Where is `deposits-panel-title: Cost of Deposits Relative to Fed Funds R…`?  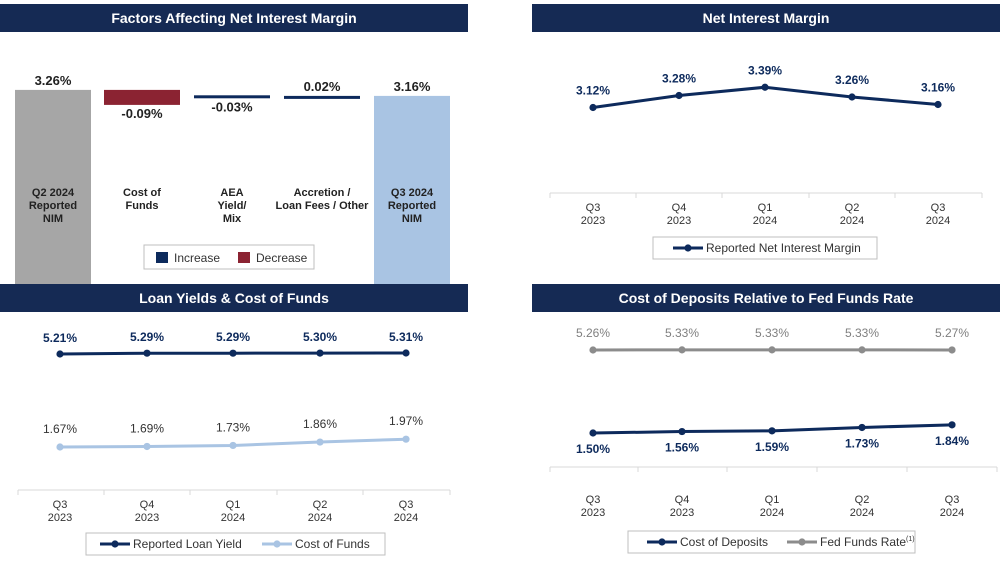
deposits-panel-title: Cost of Deposits Relative to Fed Funds R… is located at coordinates (766, 298).